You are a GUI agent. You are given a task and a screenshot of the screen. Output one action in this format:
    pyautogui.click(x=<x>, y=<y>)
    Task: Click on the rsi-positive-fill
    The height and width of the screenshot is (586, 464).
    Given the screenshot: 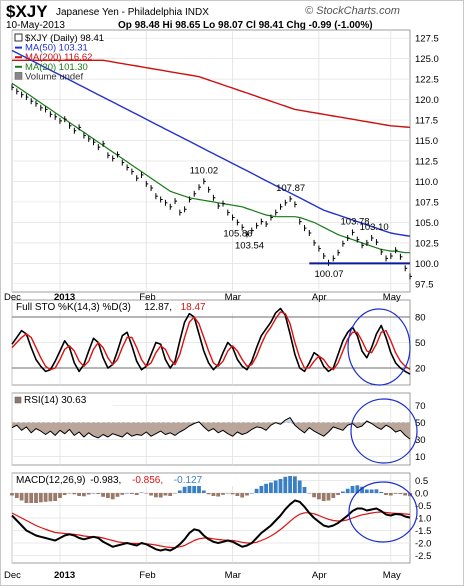 What is the action you would take?
    pyautogui.click(x=211, y=420)
    